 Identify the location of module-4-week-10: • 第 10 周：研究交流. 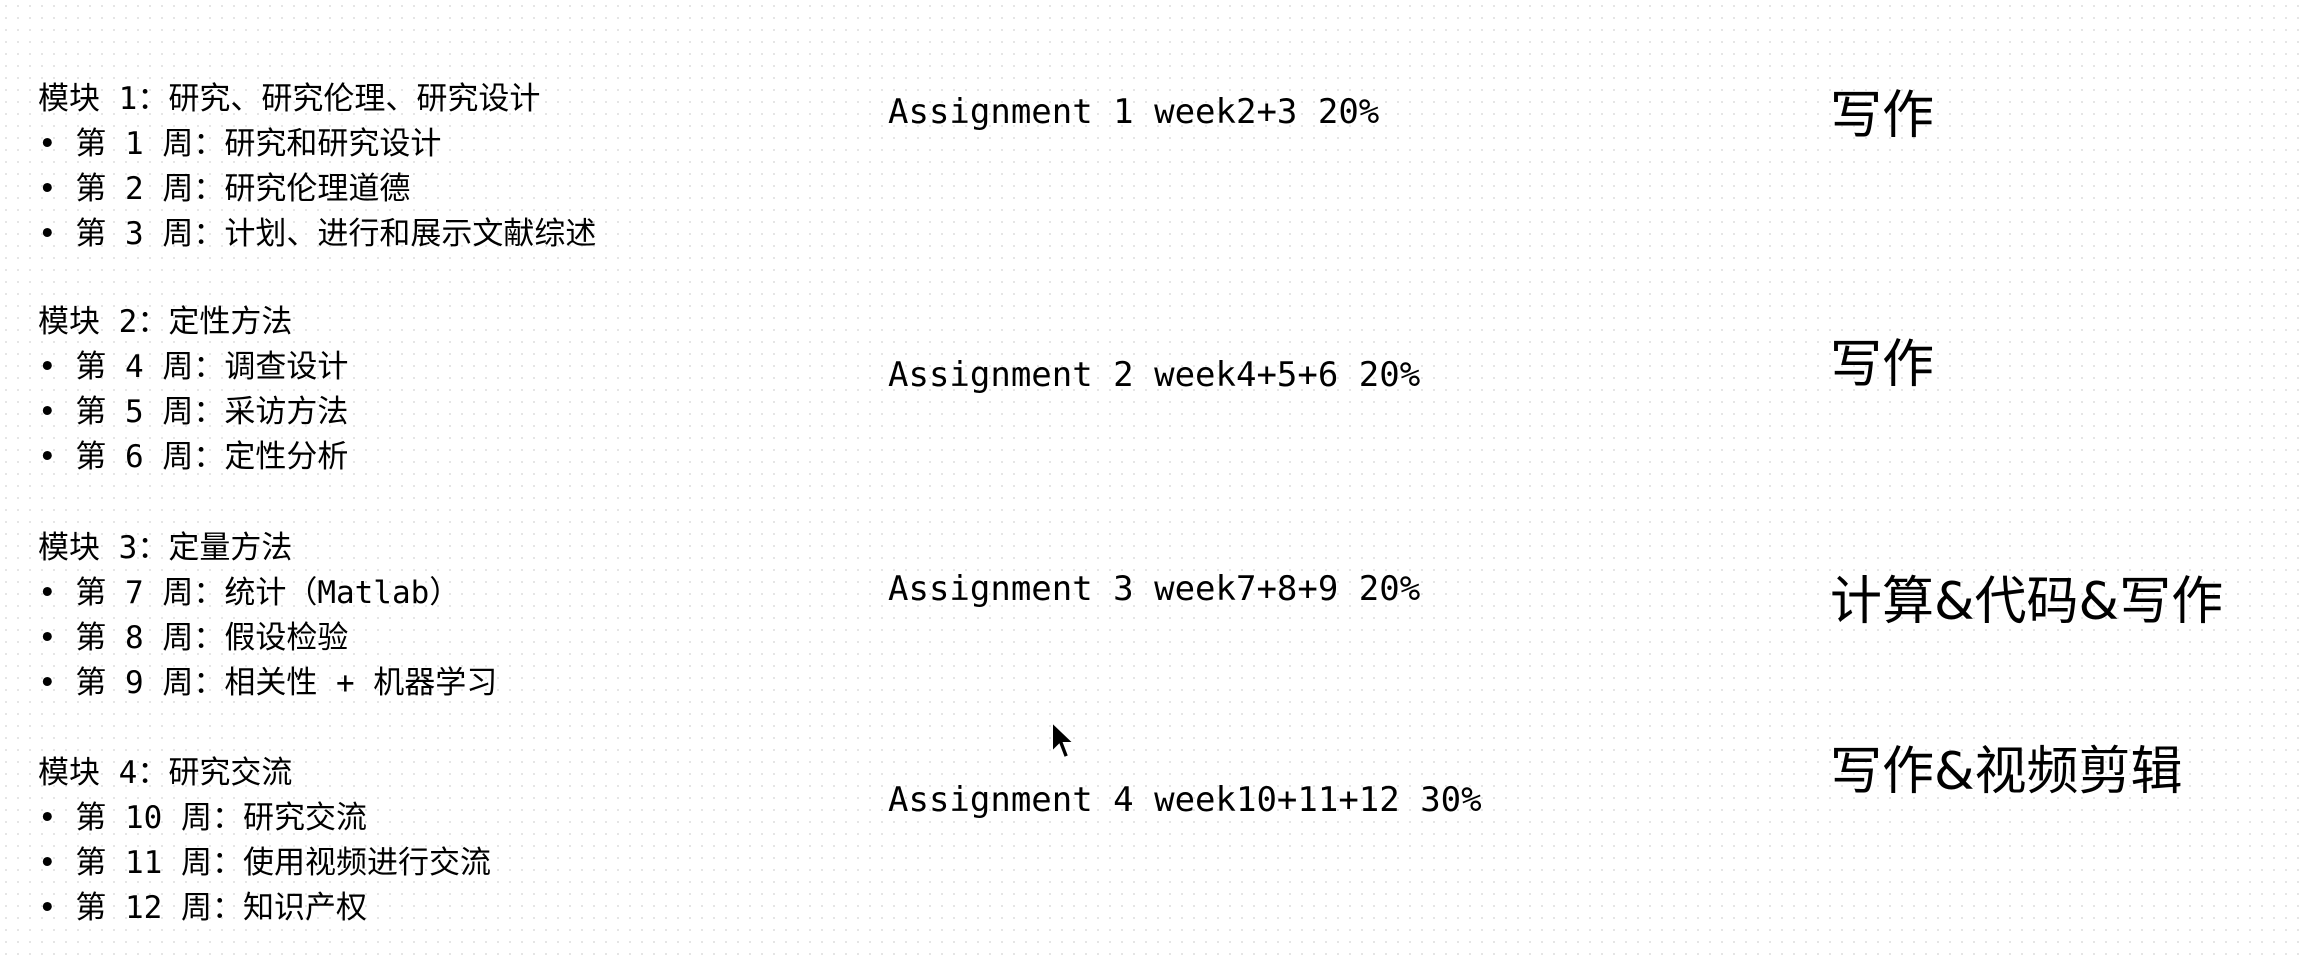
(202, 818).